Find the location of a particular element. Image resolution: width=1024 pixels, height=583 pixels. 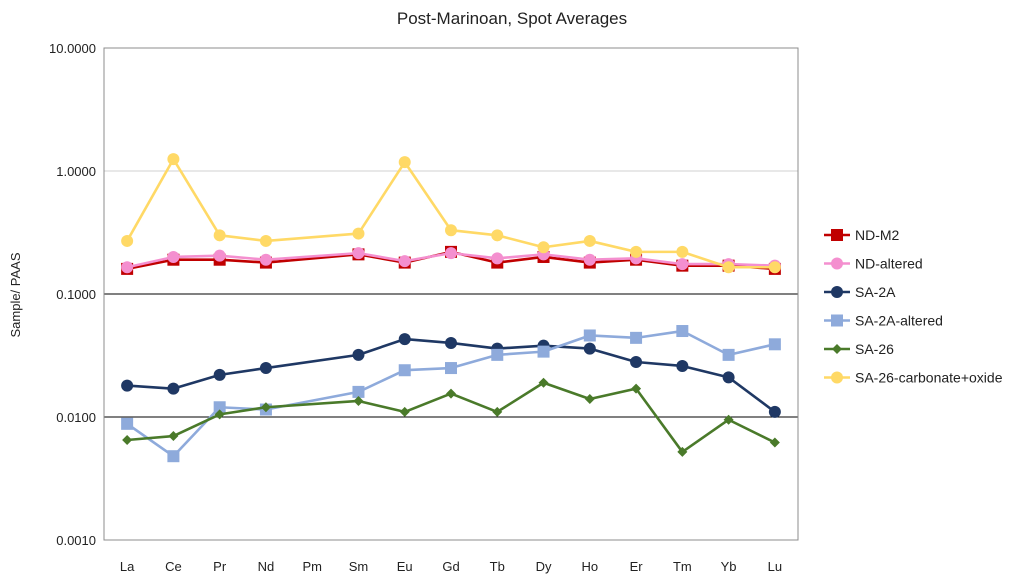

legend-item: SA-2A is located at coordinates (860, 292).